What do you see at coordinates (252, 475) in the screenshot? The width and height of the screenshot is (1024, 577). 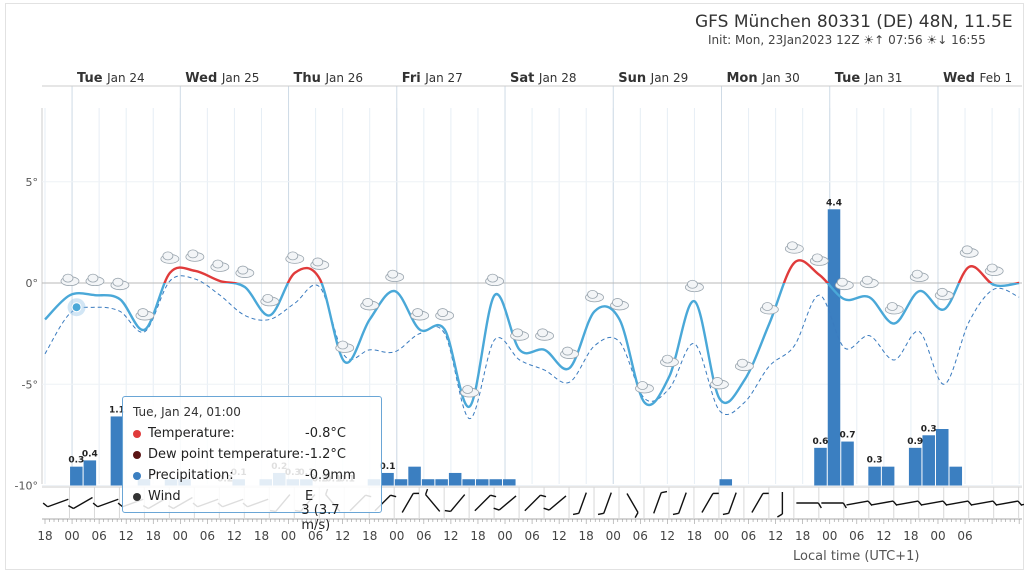 I see `tooltip-row-precipitation: Precipitation: -0.9mm` at bounding box center [252, 475].